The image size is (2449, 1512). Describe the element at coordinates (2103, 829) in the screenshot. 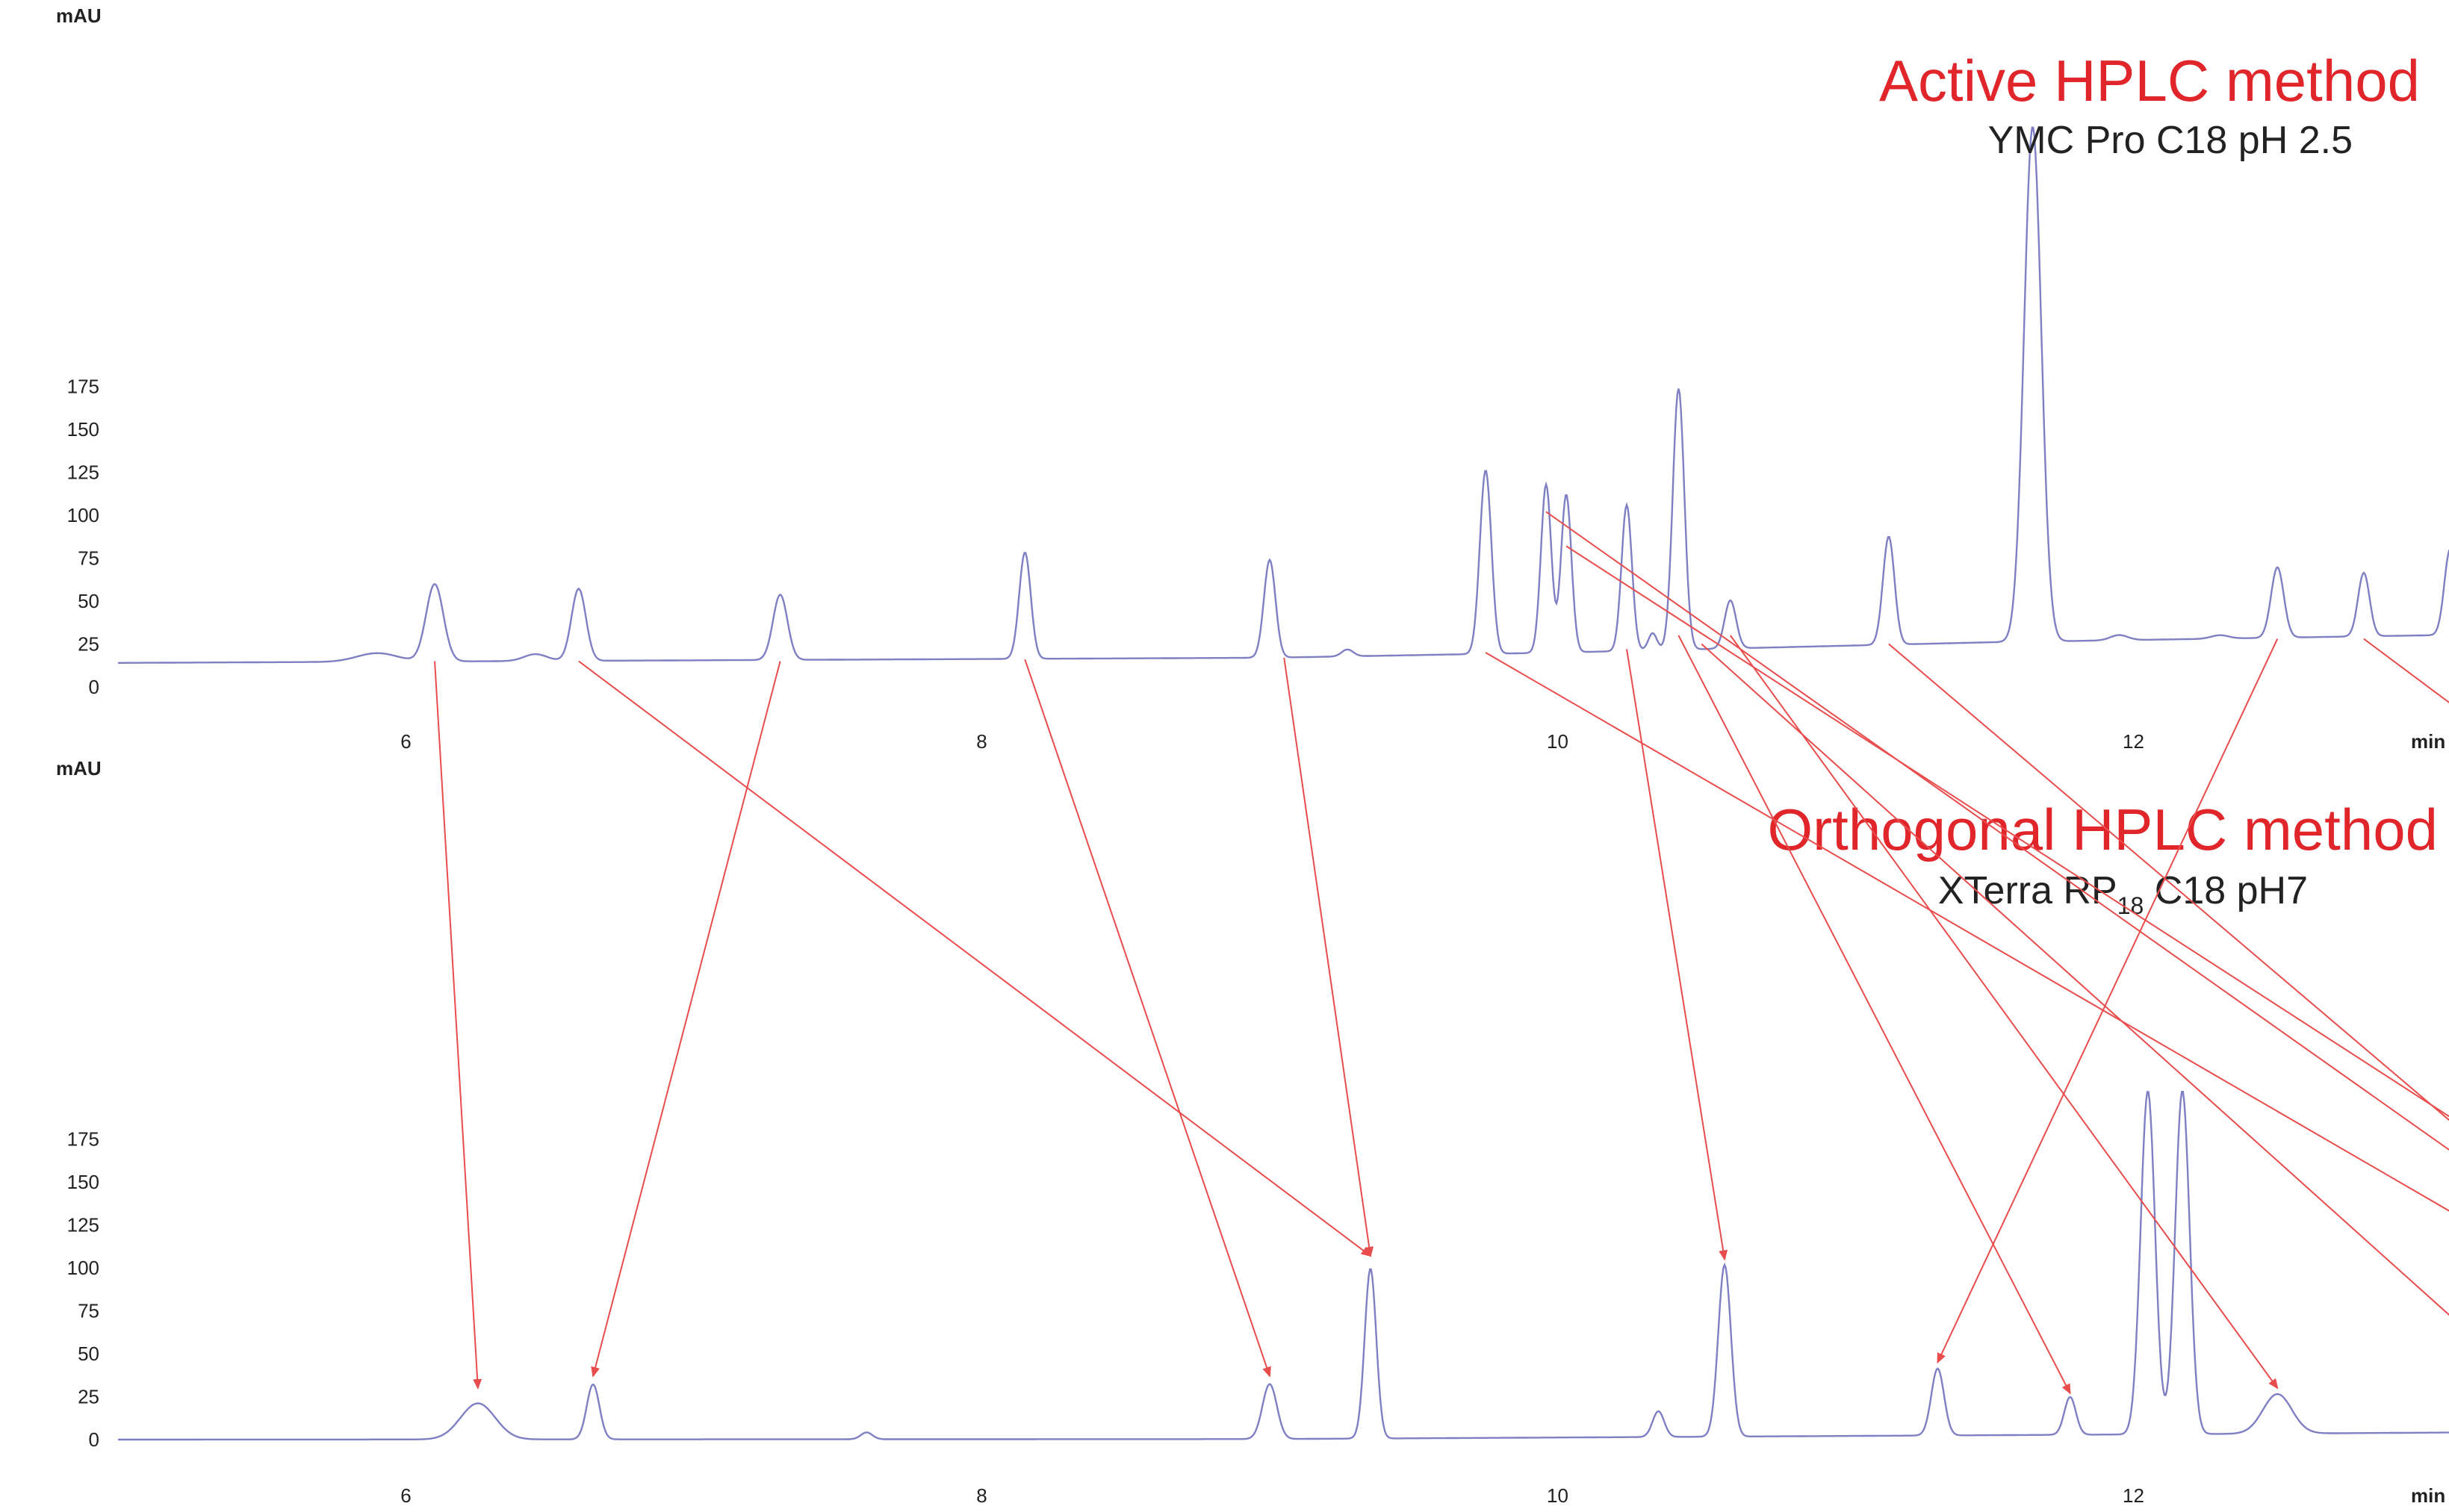

I see `bottom-method-title: Orthogonal HPLC method` at that location.